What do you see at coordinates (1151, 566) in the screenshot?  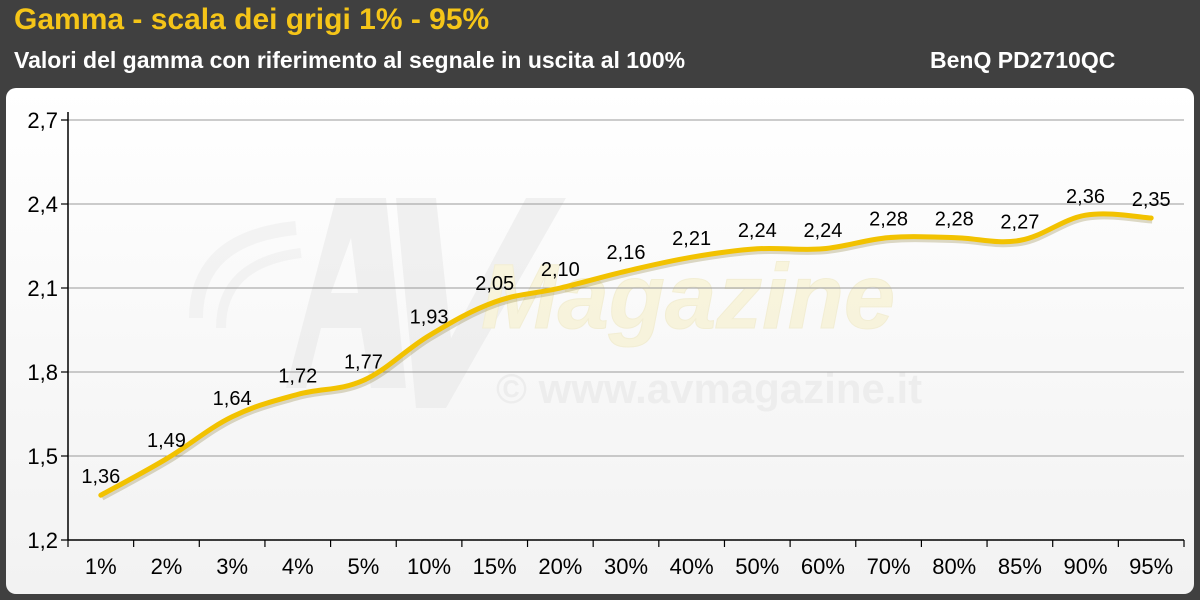 I see `x-tick-label: 95%` at bounding box center [1151, 566].